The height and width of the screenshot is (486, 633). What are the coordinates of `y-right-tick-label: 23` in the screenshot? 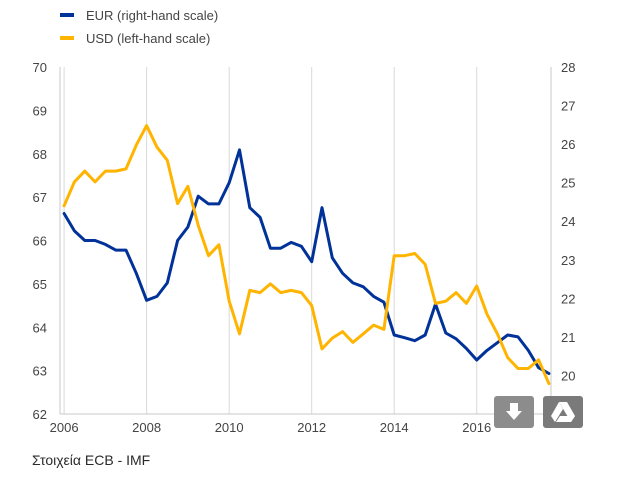 It's located at (568, 260).